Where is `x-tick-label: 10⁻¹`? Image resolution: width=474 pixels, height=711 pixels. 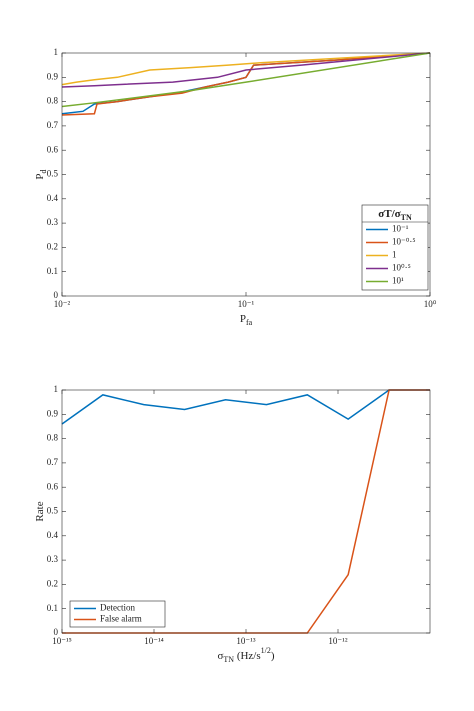 x-tick-label: 10⁻¹ is located at coordinates (246, 304).